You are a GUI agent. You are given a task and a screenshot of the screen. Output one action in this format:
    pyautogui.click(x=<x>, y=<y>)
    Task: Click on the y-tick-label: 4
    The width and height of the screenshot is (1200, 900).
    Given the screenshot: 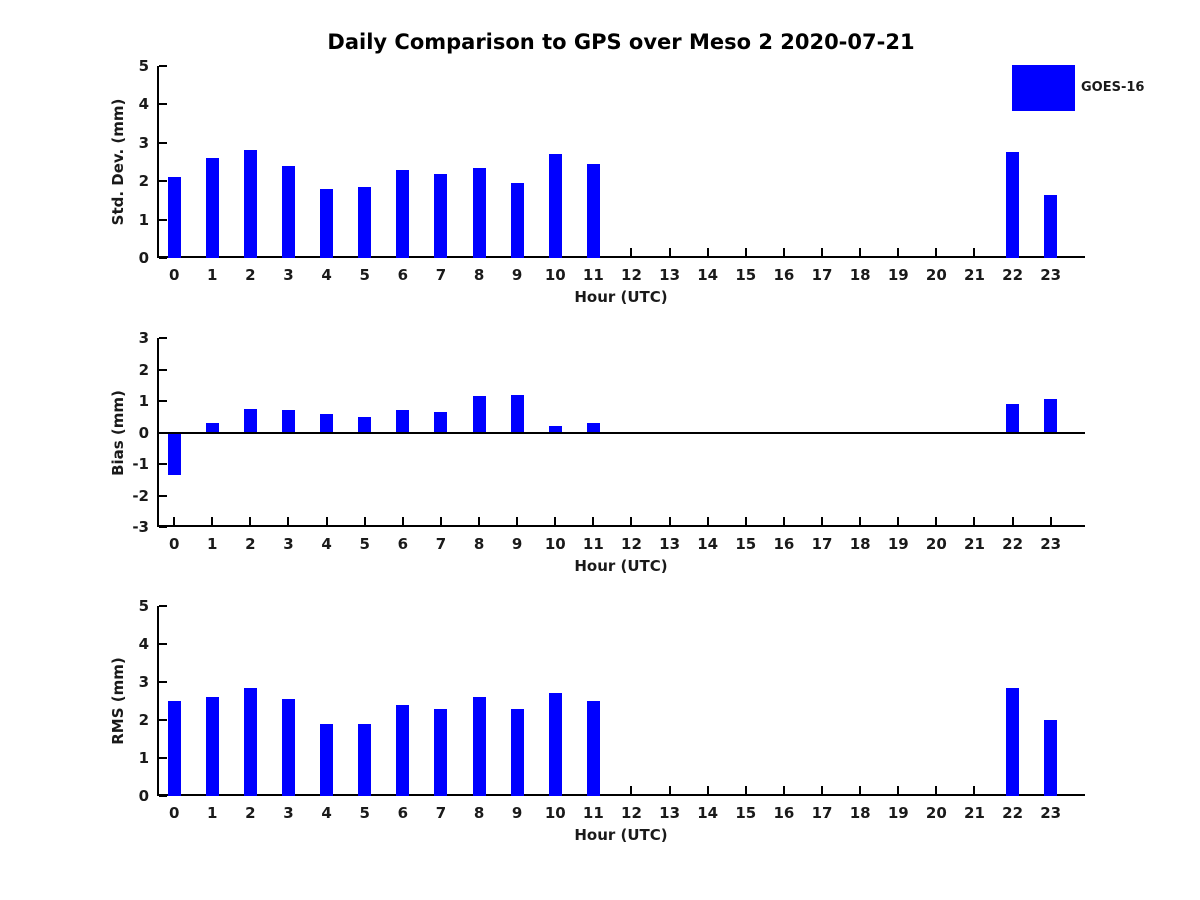 What is the action you would take?
    pyautogui.click(x=143, y=104)
    